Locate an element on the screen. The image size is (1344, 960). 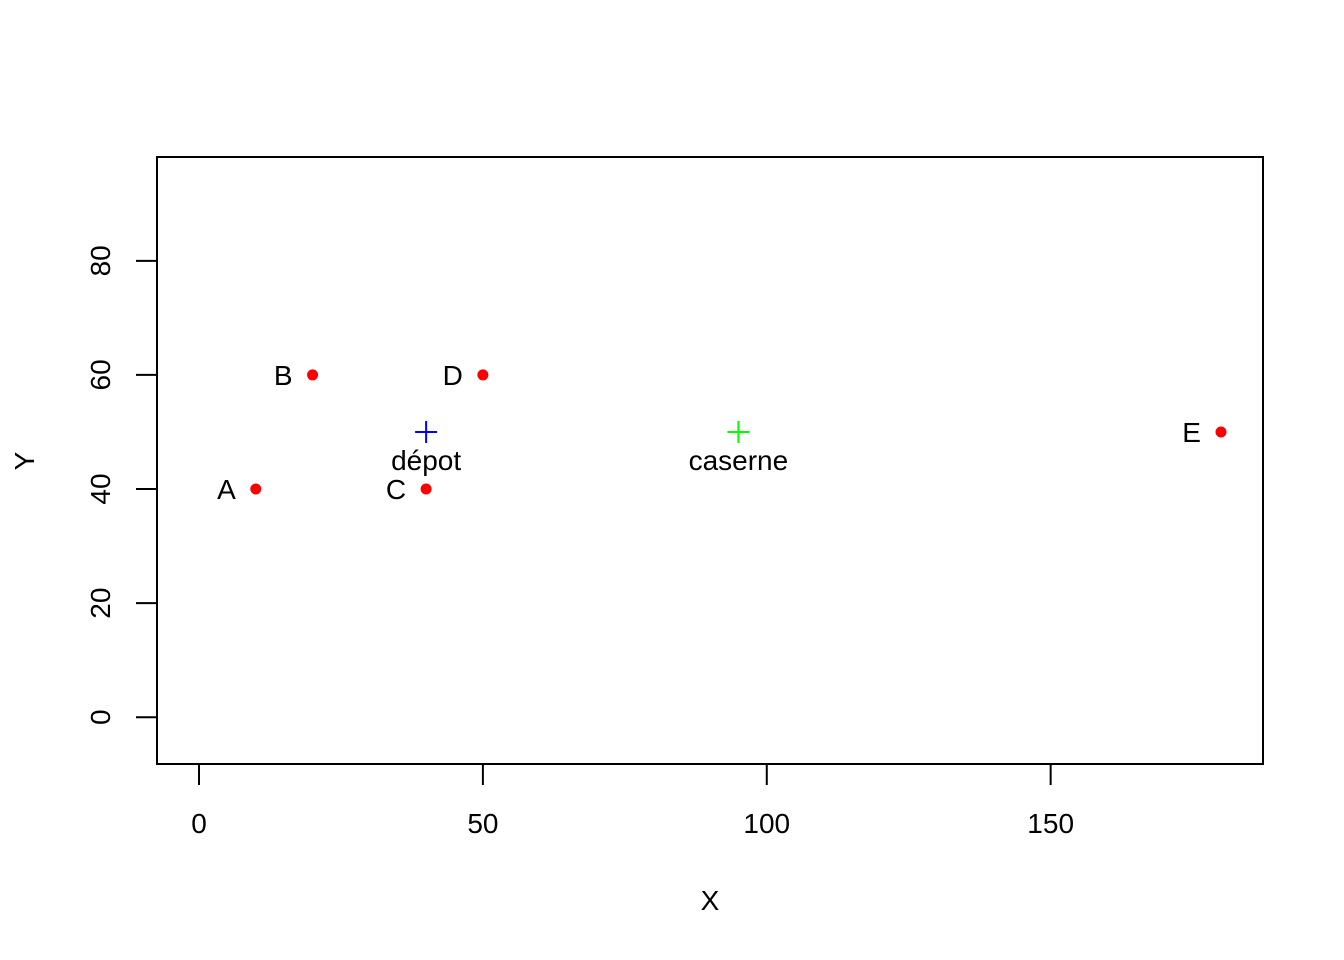
point-label-d-pot: dépot is located at coordinates (426, 460).